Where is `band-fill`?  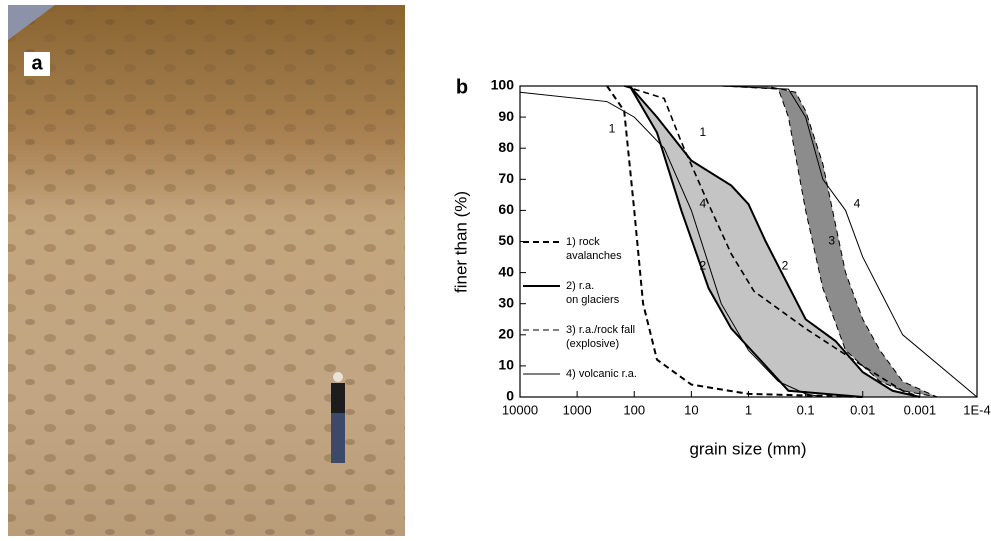 band-fill is located at coordinates (829, 241).